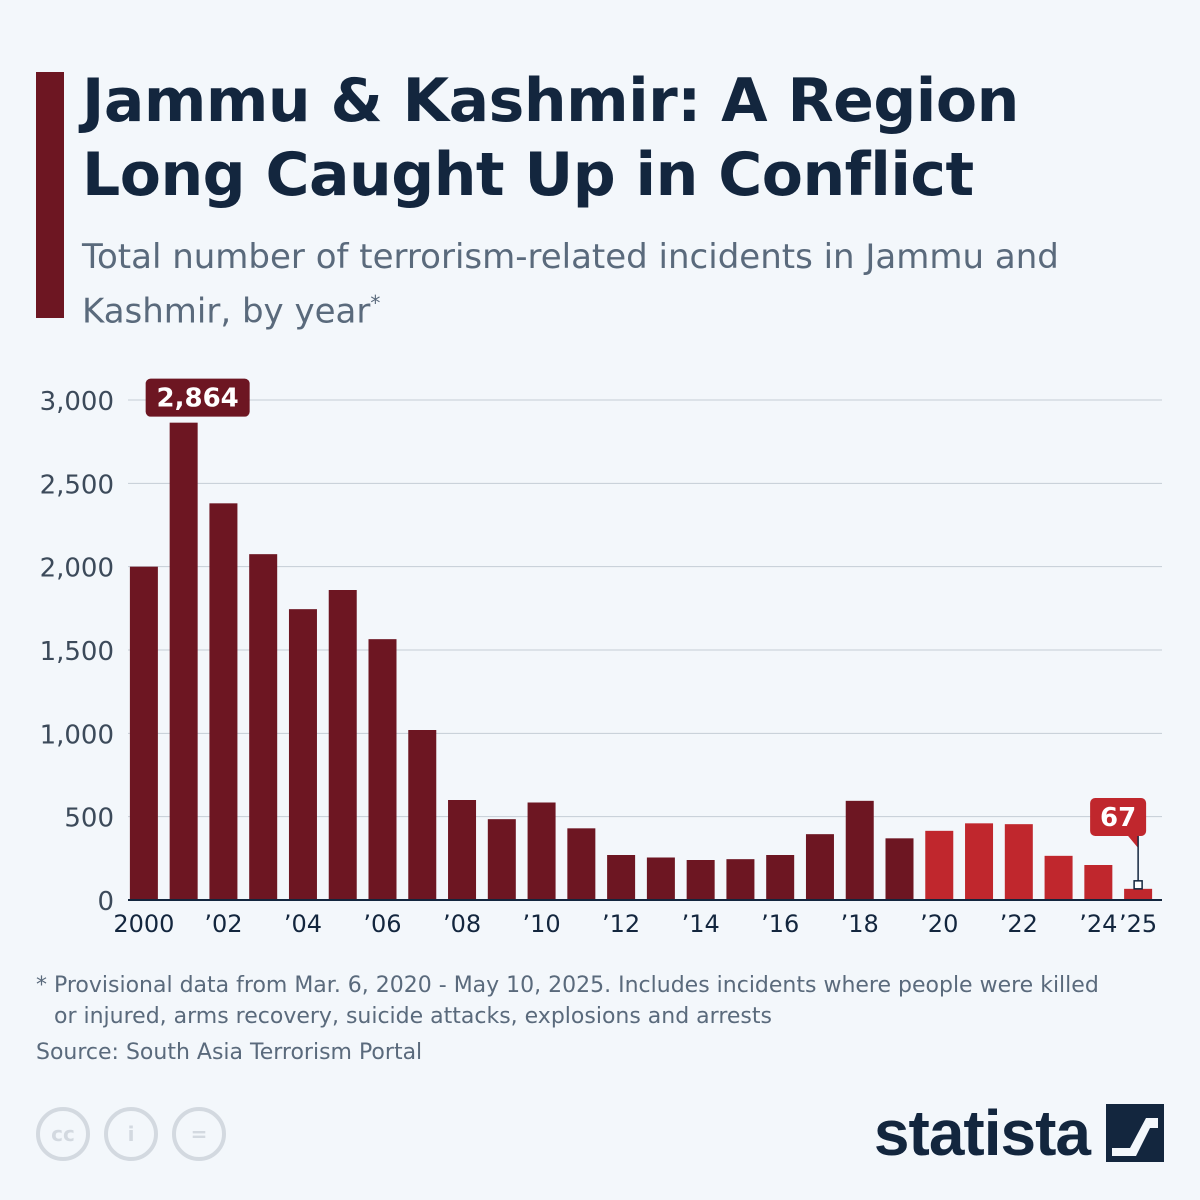 The width and height of the screenshot is (1200, 1200). I want to click on callout-marker, so click(1138, 885).